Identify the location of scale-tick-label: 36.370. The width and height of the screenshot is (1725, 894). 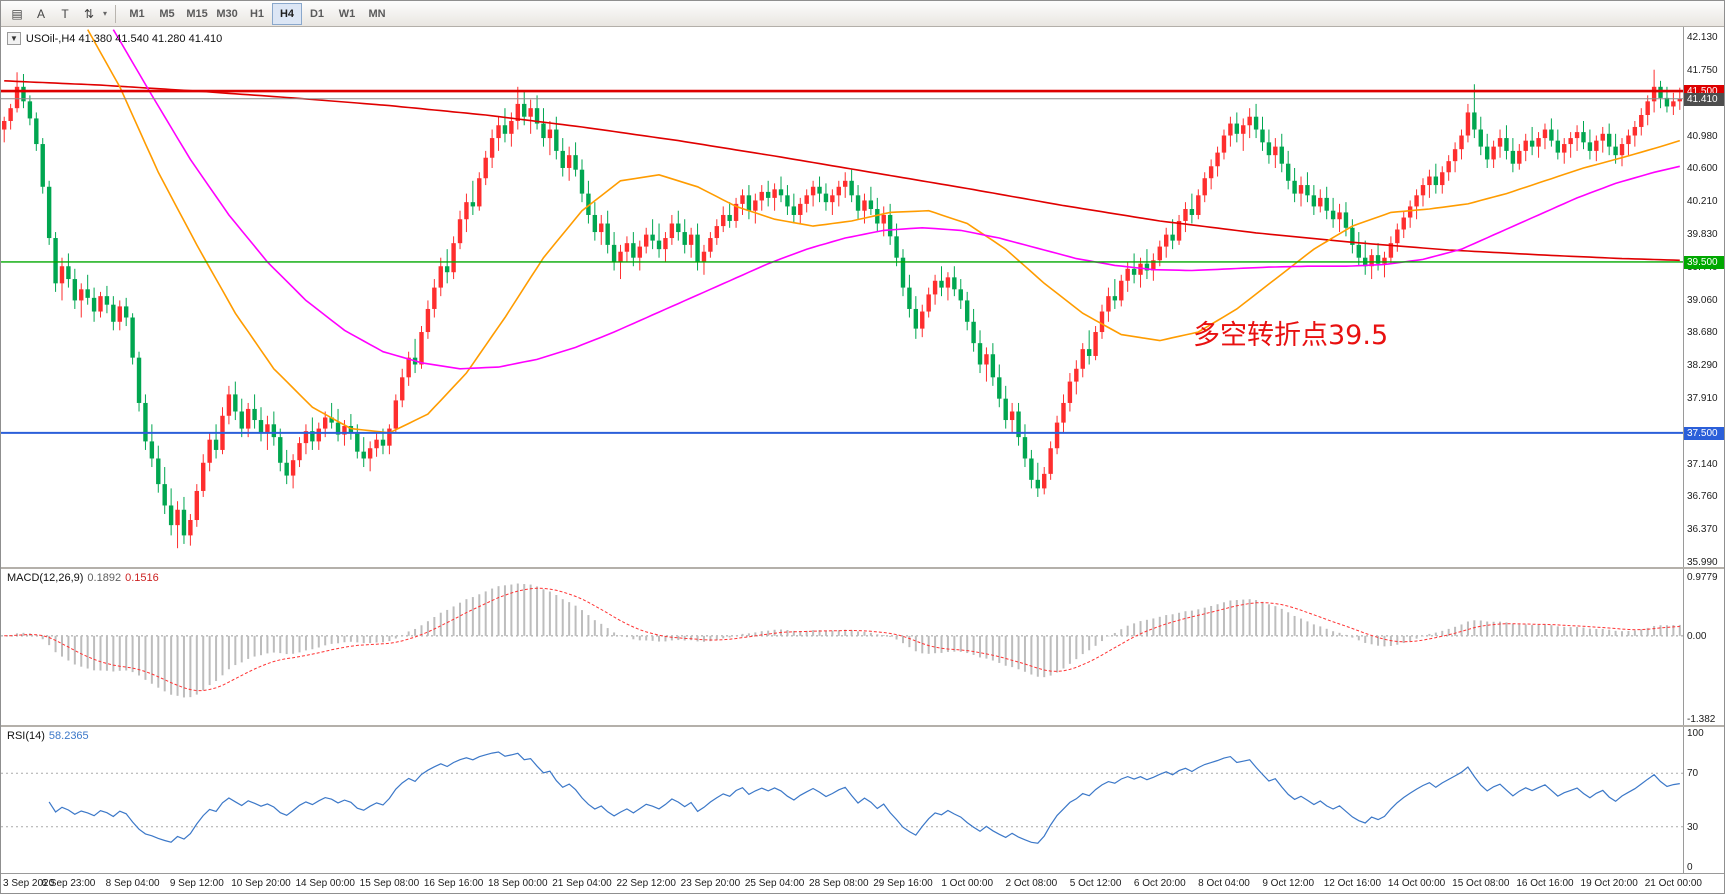
(1702, 530).